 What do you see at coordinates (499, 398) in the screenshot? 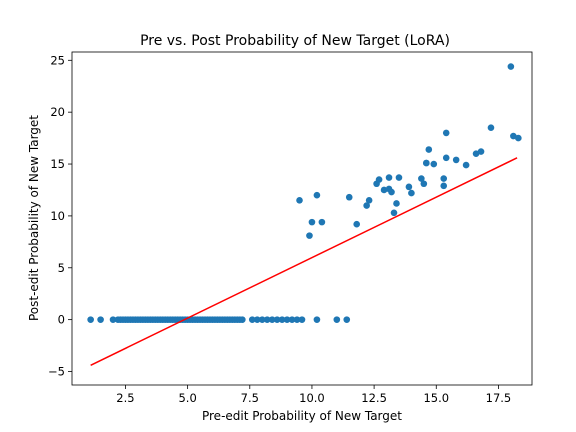
I see `x-tick-label: 17.5` at bounding box center [499, 398].